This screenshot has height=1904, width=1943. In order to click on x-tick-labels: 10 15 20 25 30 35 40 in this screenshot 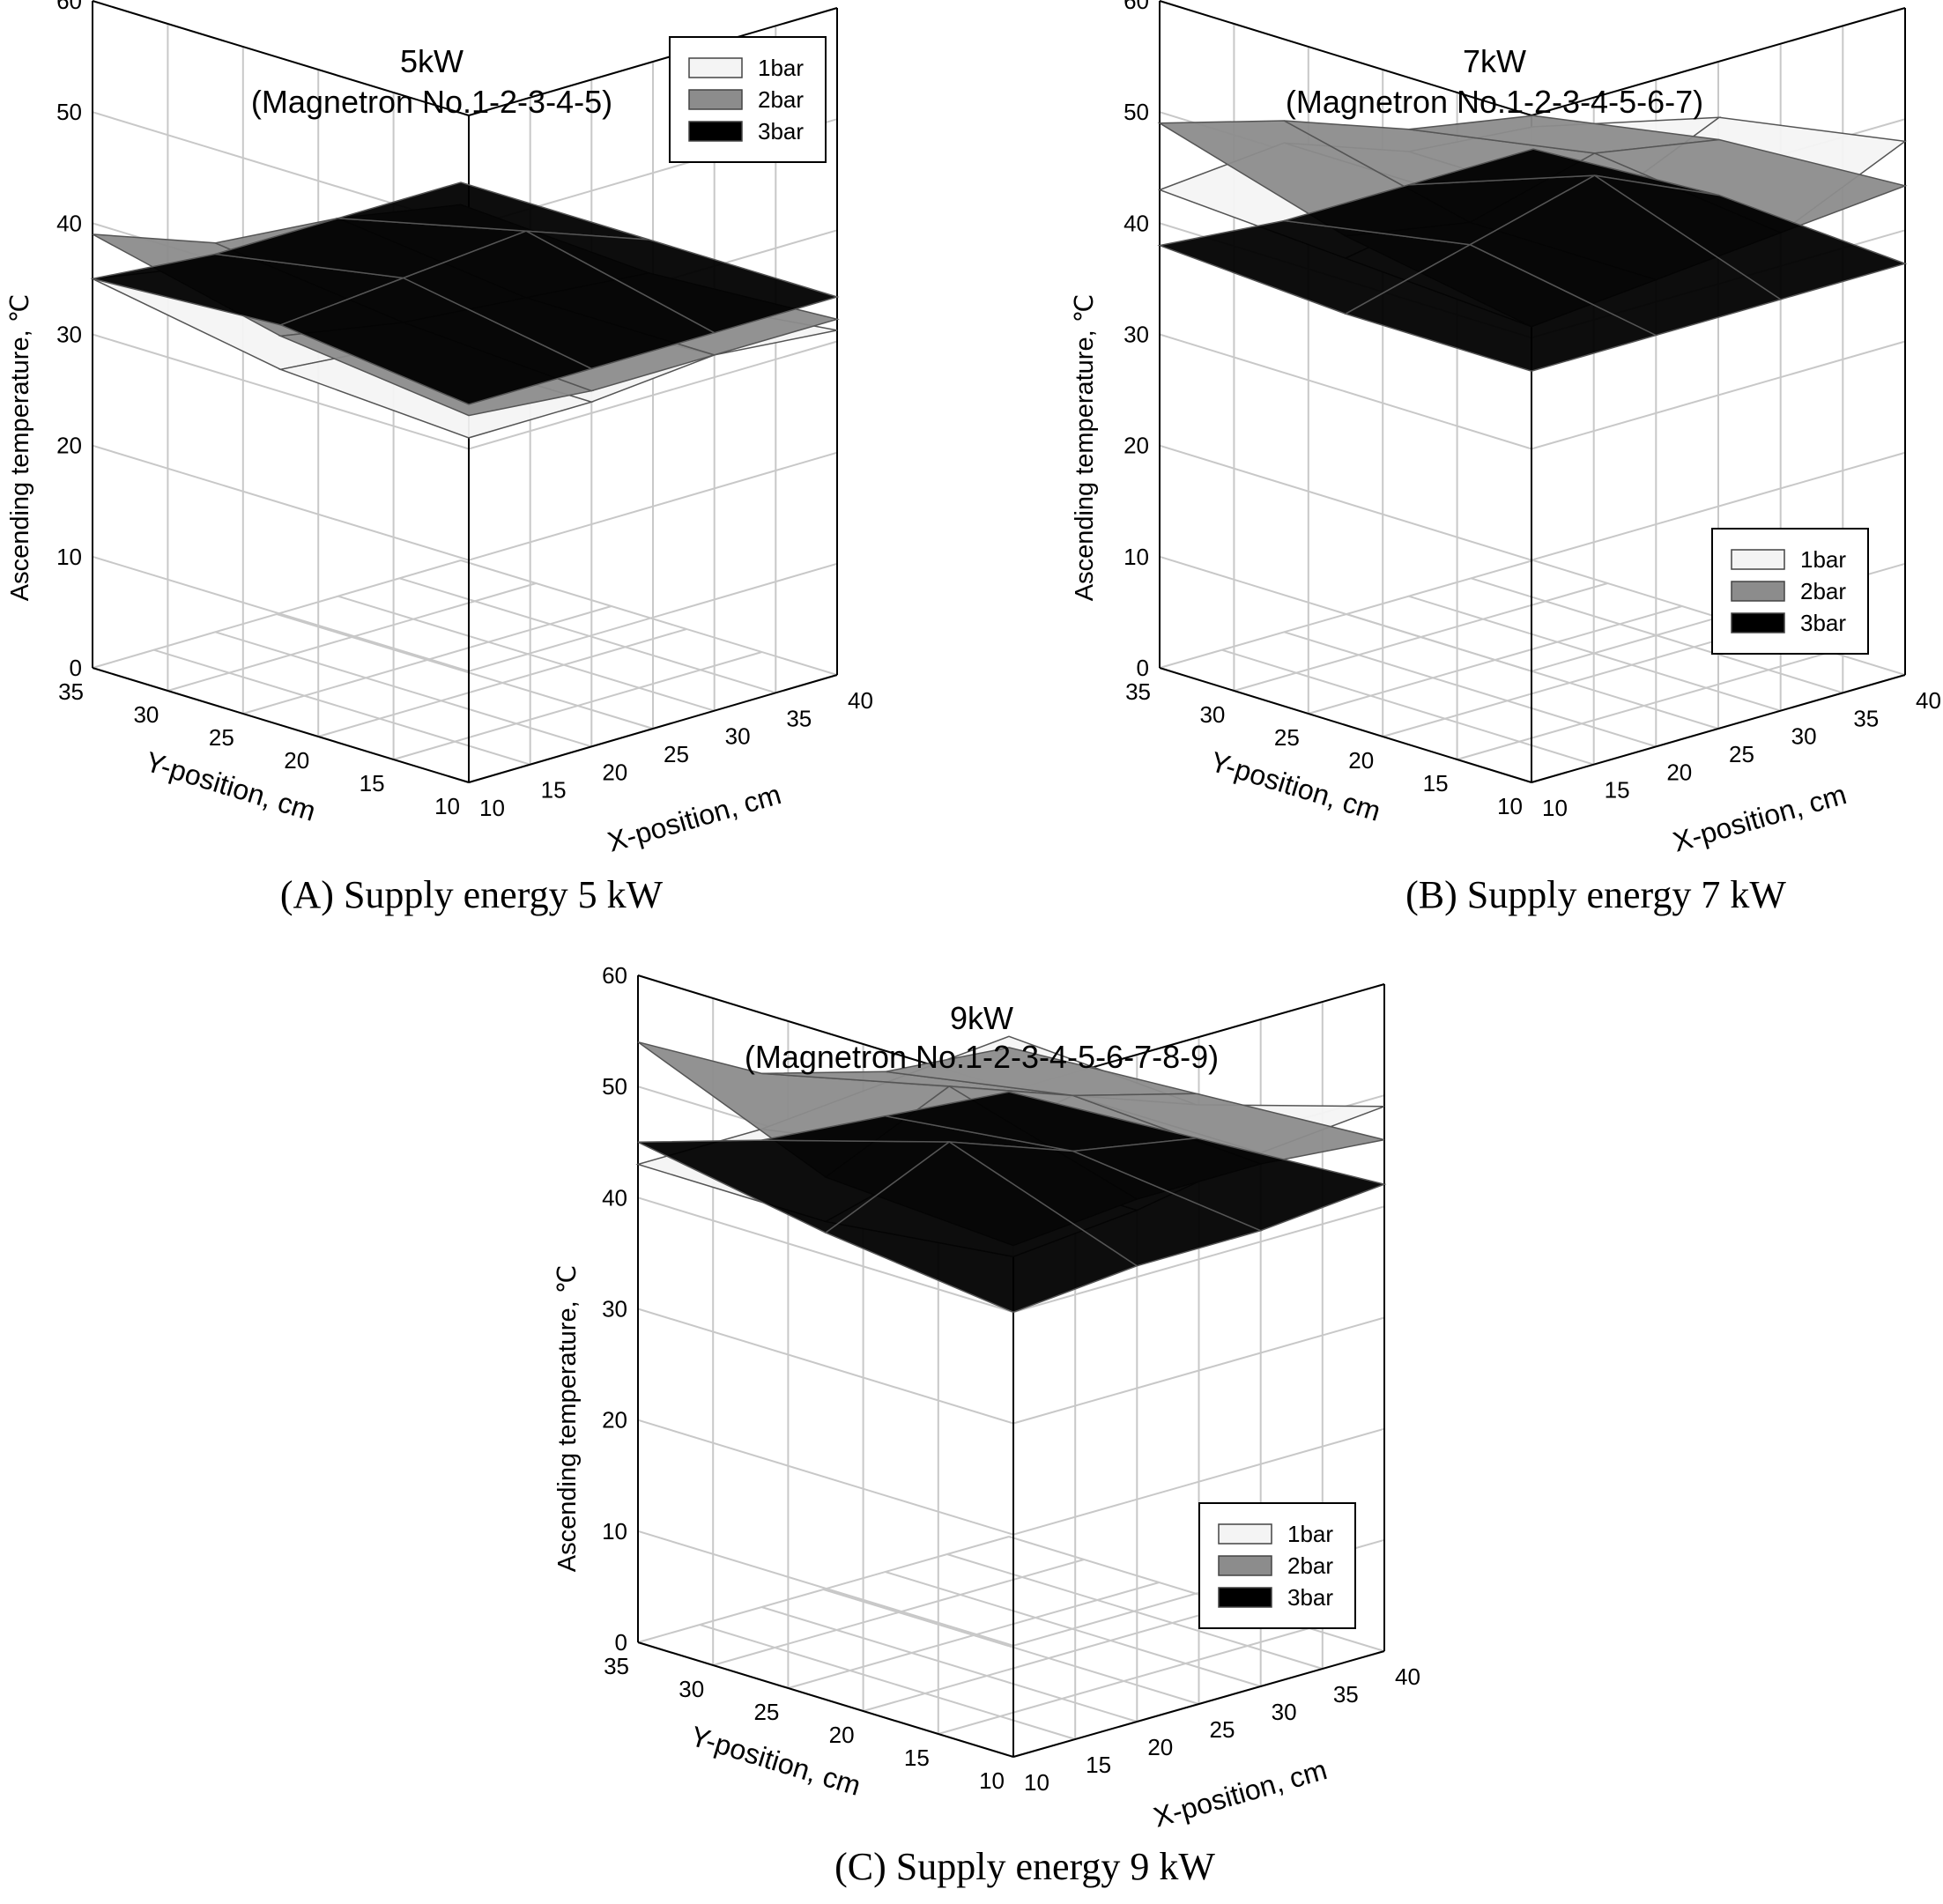, I will do `click(1741, 754)`.